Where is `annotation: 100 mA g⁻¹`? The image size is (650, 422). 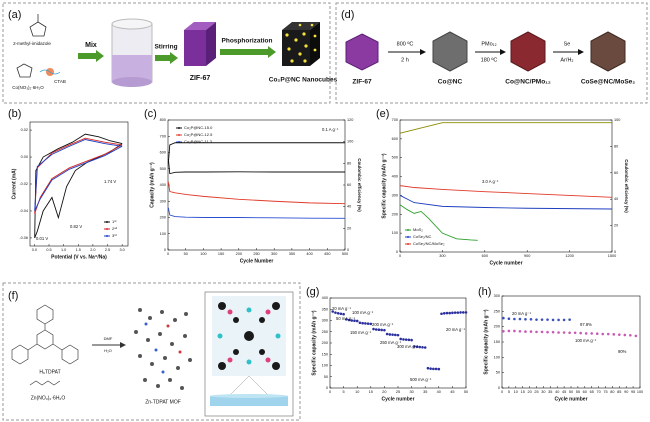 annotation: 100 mA g⁻¹ is located at coordinates (586, 340).